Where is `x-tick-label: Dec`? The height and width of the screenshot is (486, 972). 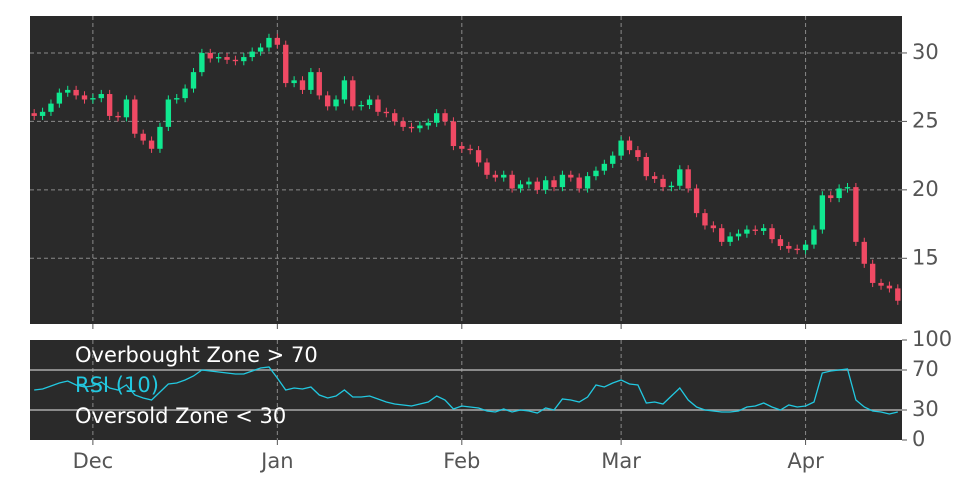
x-tick-label: Dec is located at coordinates (93, 461).